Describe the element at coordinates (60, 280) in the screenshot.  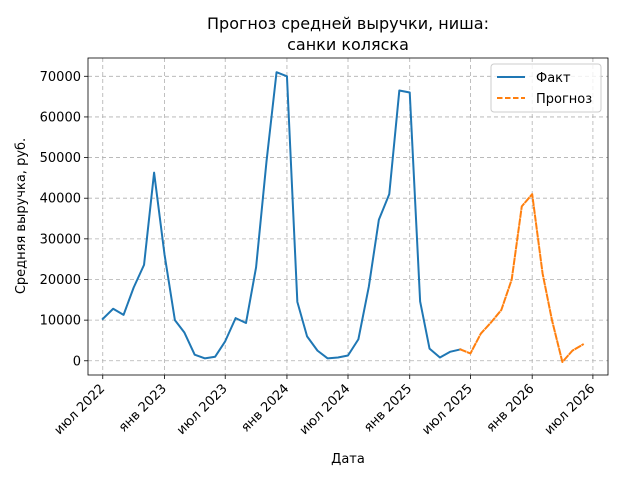
I see `y-tick-label: 20000` at that location.